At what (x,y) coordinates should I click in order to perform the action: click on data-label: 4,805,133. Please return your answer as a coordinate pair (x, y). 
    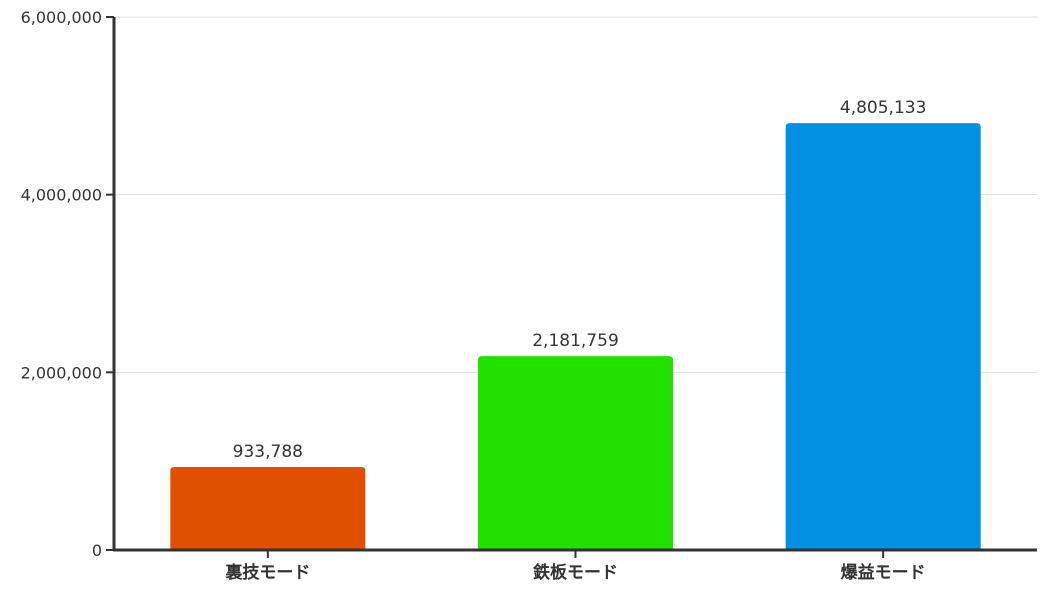
    Looking at the image, I should click on (883, 108).